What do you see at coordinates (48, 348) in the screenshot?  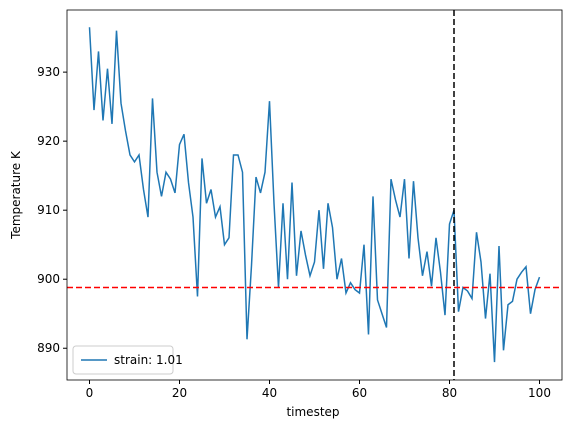 I see `y-tick-label: 890` at bounding box center [48, 348].